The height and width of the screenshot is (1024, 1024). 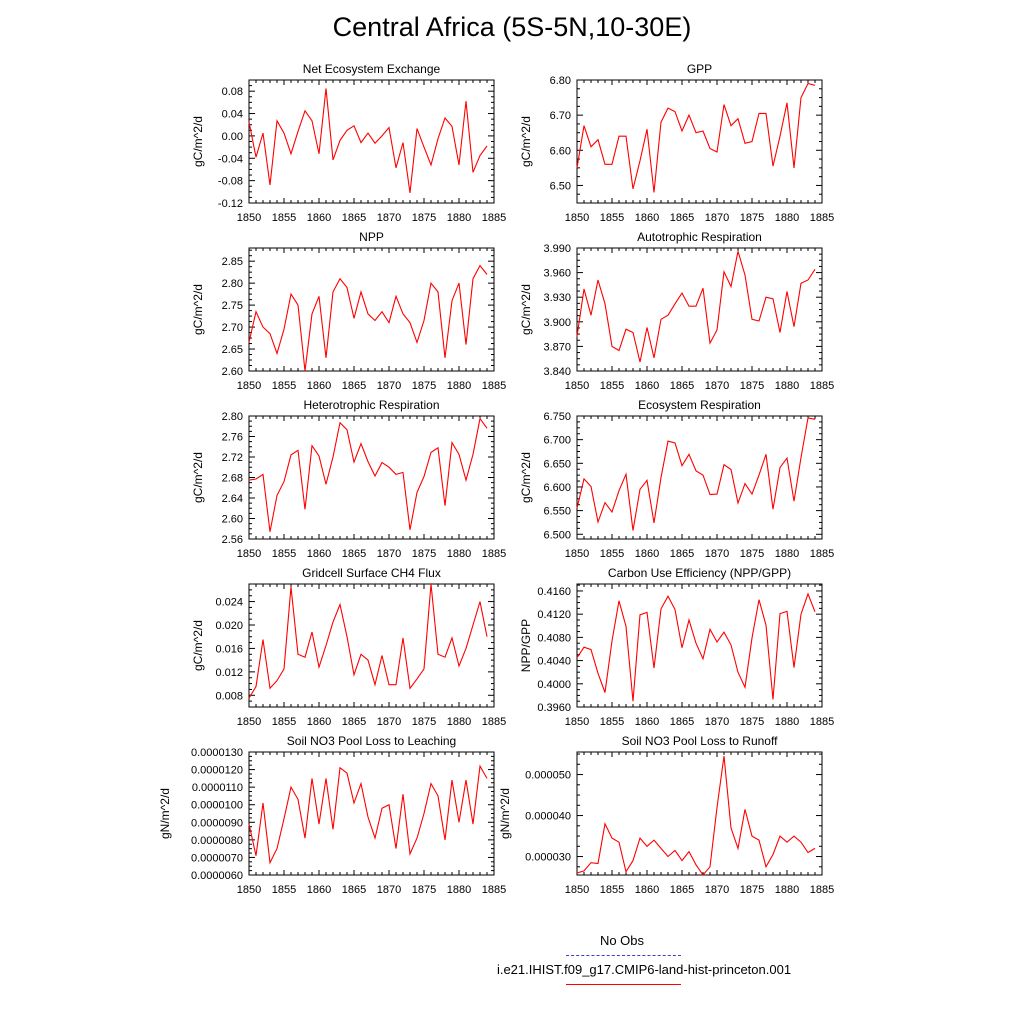 I want to click on chart8-ytick-label: 0.3960, so click(x=554, y=708).